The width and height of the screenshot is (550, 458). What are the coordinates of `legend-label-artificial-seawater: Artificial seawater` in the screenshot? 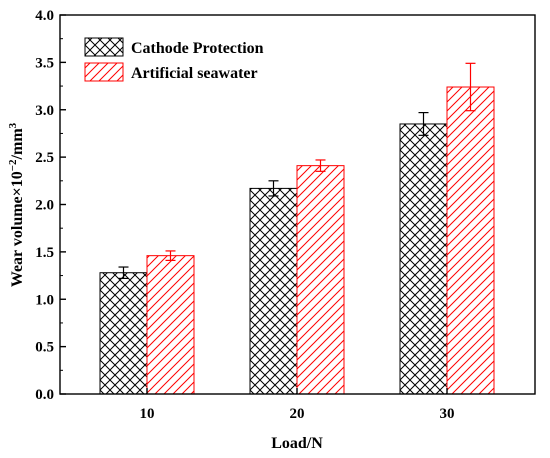 It's located at (194, 73).